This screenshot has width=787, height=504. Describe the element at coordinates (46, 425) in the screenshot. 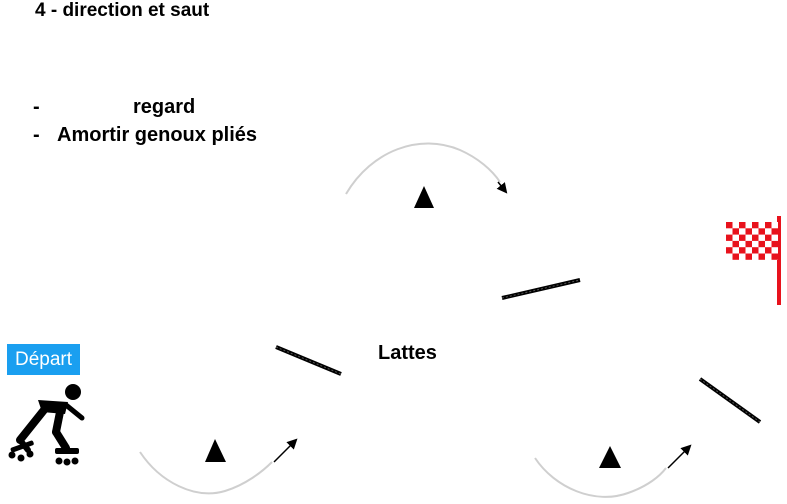

I see `skater-icon` at that location.